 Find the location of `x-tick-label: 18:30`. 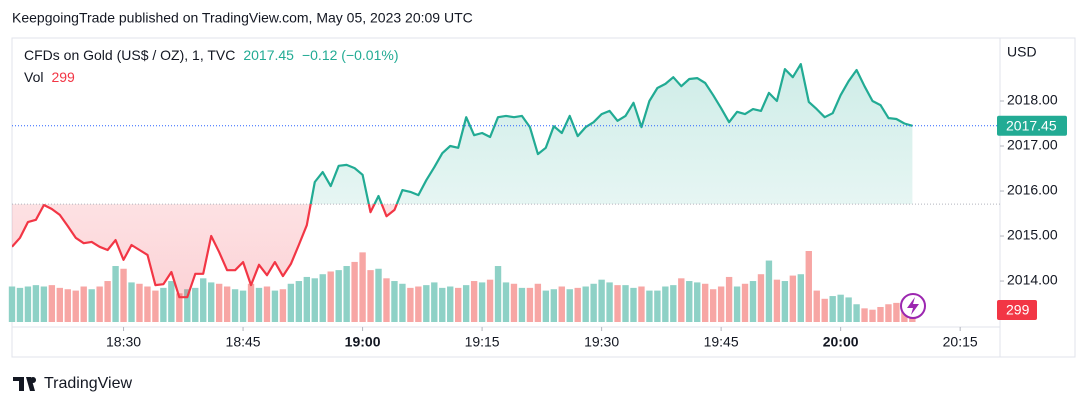

x-tick-label: 18:30 is located at coordinates (123, 342).